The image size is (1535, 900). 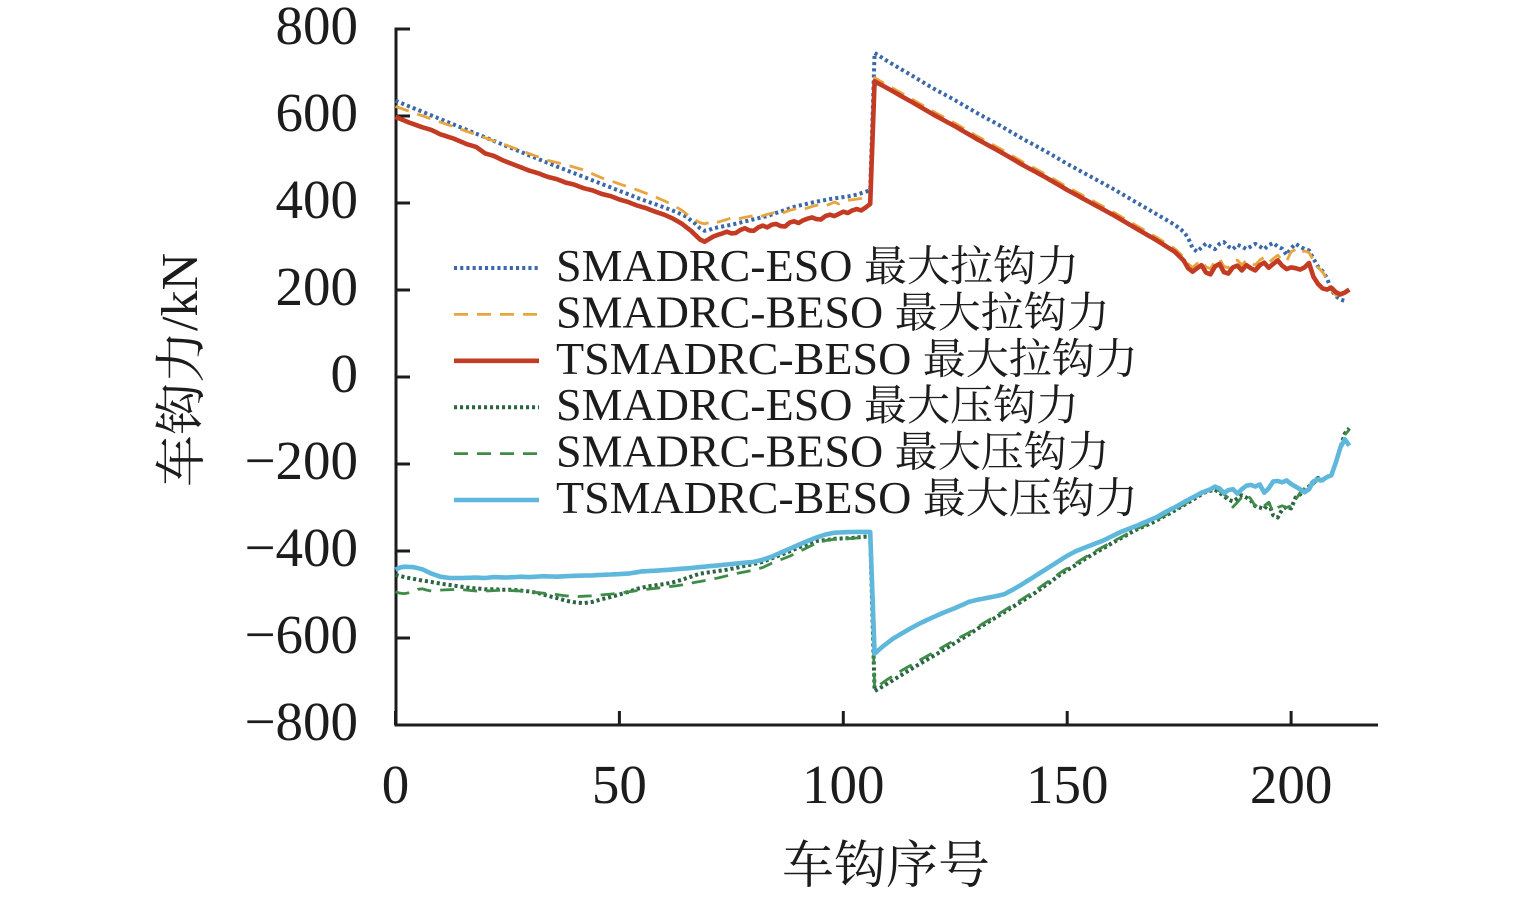 What do you see at coordinates (619, 784) in the screenshot?
I see `svg-text: 50` at bounding box center [619, 784].